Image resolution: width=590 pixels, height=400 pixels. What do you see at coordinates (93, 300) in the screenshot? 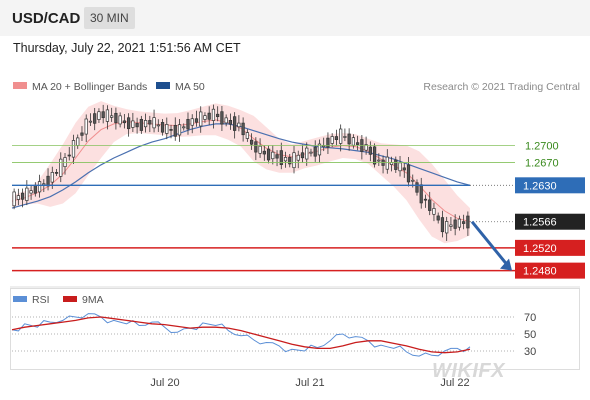
I see `rsi-ma-legend-label: 9MA` at bounding box center [93, 300].